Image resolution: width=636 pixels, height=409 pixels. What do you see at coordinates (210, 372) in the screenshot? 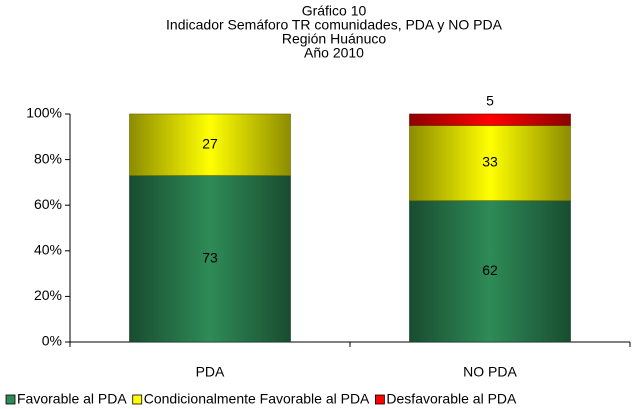
I see `x-tick-label: PDA` at bounding box center [210, 372].